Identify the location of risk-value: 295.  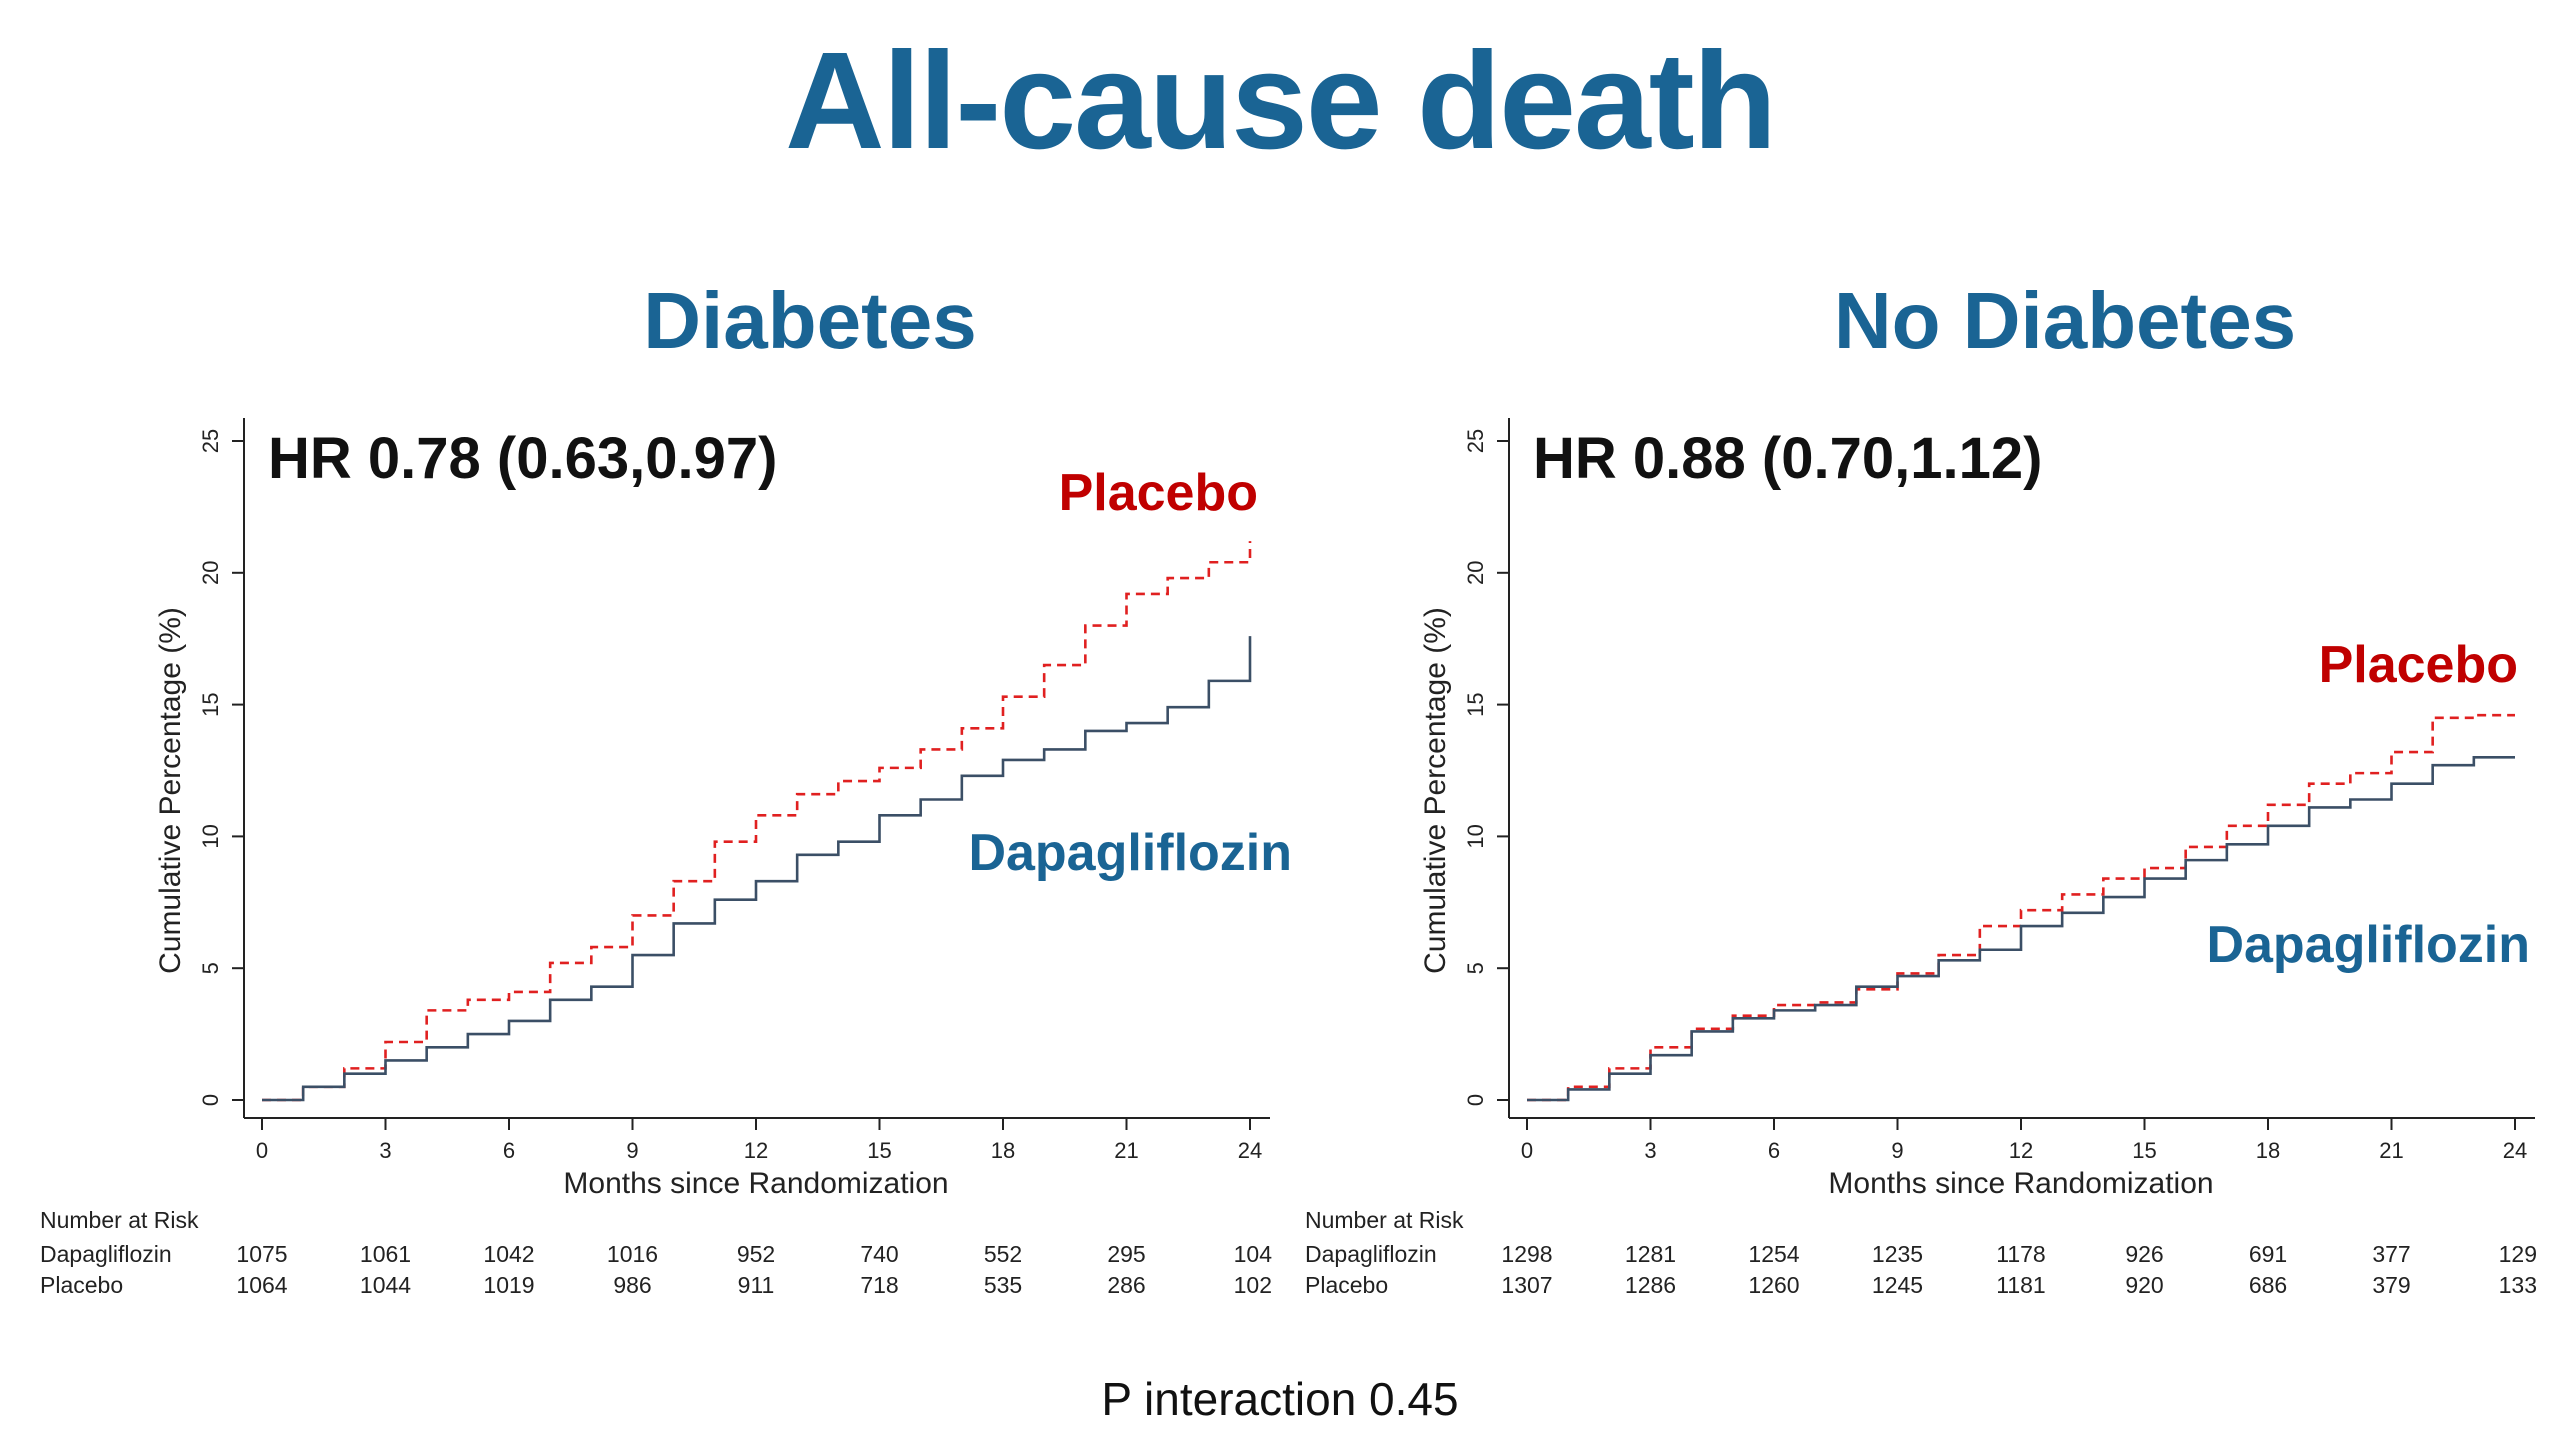
(1126, 1254).